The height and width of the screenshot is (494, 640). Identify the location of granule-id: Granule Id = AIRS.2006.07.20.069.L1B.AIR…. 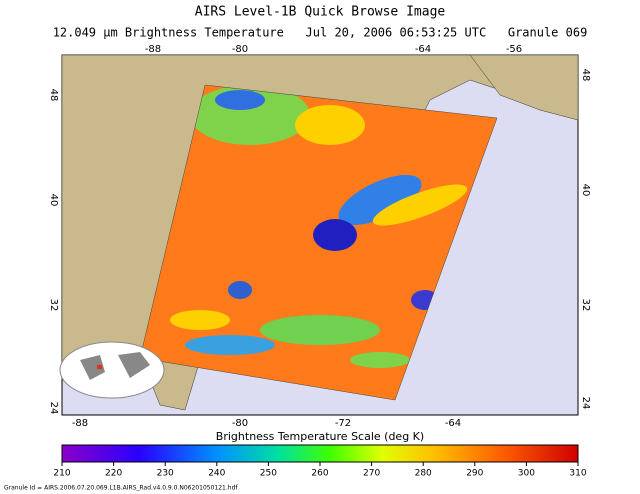
(121, 488).